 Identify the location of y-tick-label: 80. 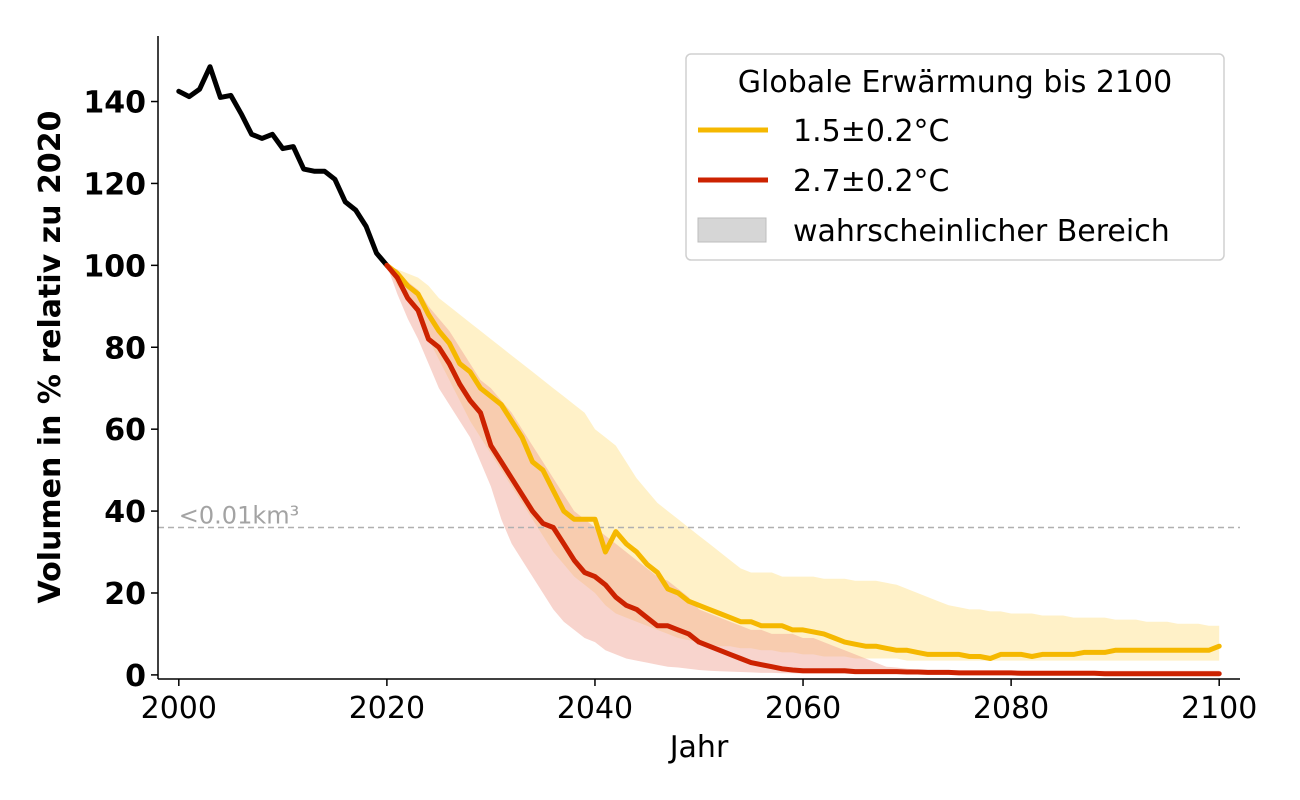
(125, 348).